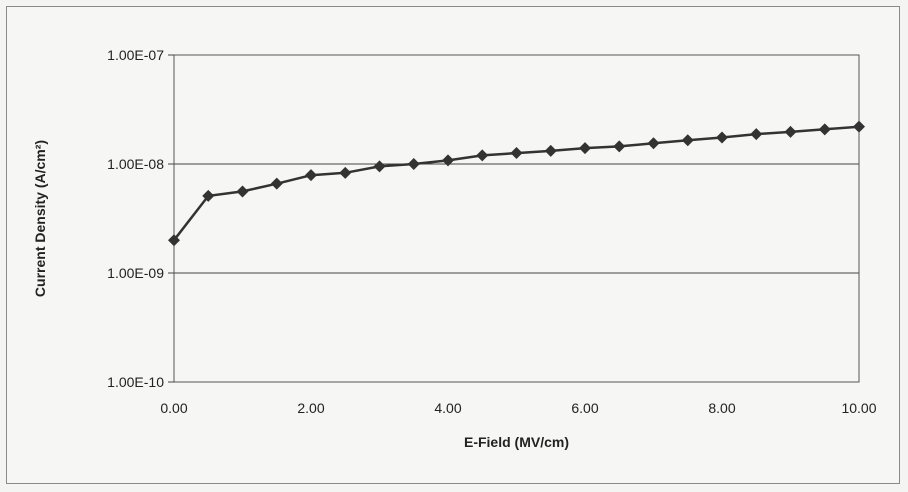 The height and width of the screenshot is (492, 908). Describe the element at coordinates (518, 408) in the screenshot. I see `x-axis-ticks: 0.00 2.00 4.00 6.00 8.00 10.00` at that location.